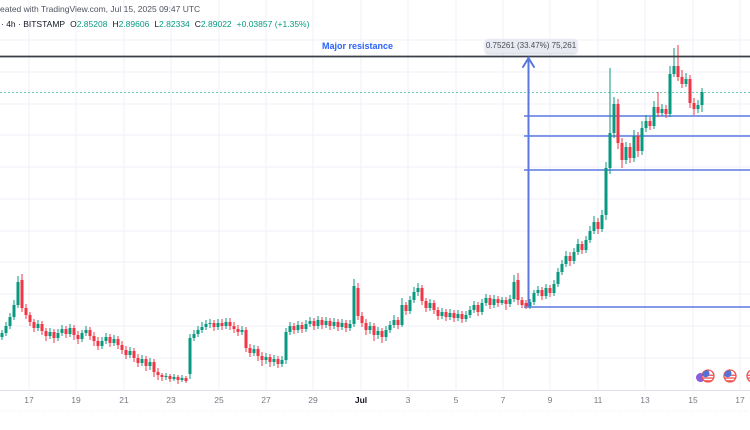 This screenshot has height=430, width=750. Describe the element at coordinates (92, 24) in the screenshot. I see `open-value: 2.85208` at that location.